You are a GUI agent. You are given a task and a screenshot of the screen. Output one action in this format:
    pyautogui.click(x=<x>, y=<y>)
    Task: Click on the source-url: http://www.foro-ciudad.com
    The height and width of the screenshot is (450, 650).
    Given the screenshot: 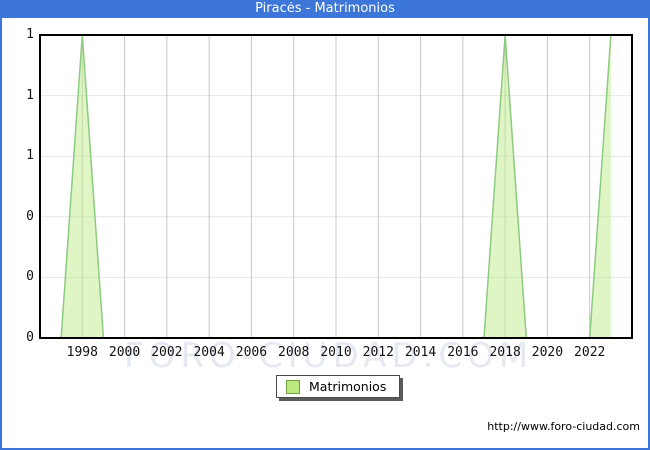 What is the action you would take?
    pyautogui.click(x=563, y=426)
    